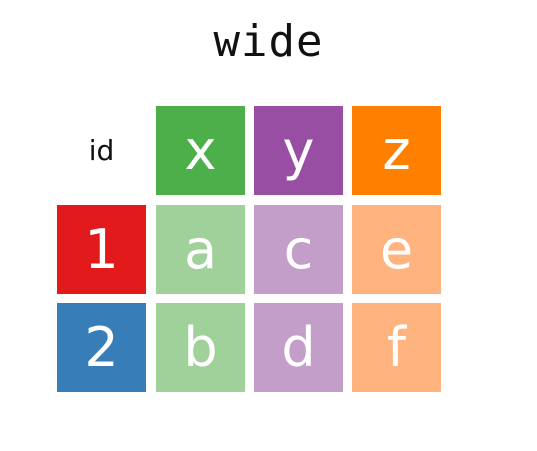 This screenshot has width=537, height=451. What do you see at coordinates (298, 249) in the screenshot?
I see `row1-y: c` at bounding box center [298, 249].